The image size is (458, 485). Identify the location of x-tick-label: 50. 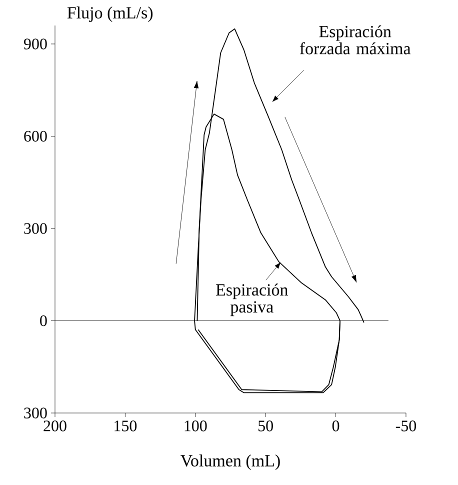
(265, 426).